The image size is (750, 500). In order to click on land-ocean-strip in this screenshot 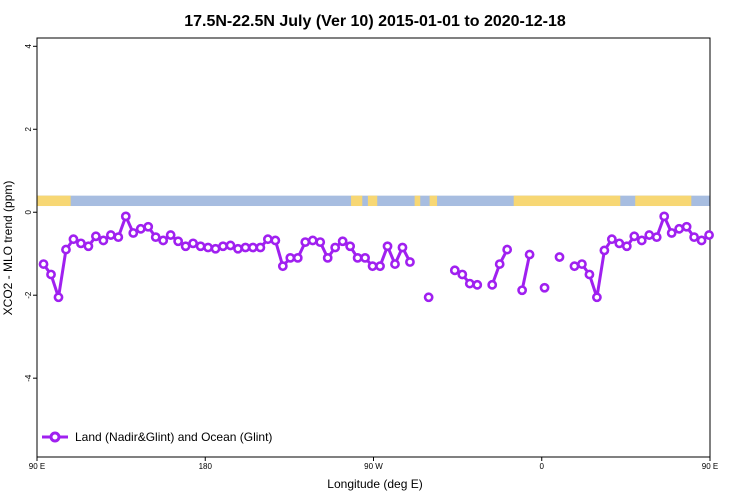, I will do `click(373, 201)`.